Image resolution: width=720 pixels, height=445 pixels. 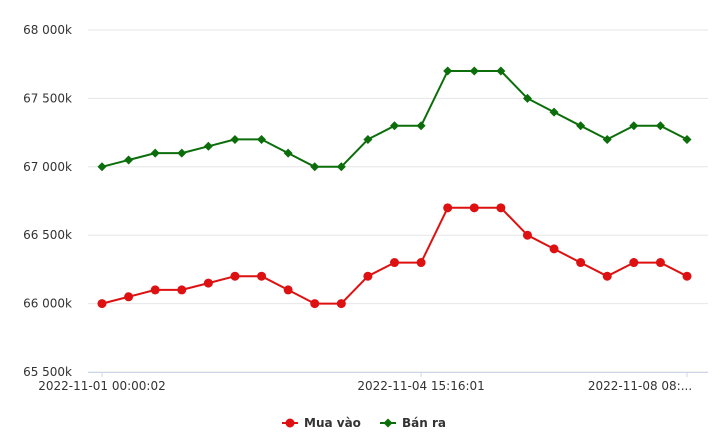 I want to click on x-tick-label: 2022-11-04 15:16:01, so click(x=420, y=386).